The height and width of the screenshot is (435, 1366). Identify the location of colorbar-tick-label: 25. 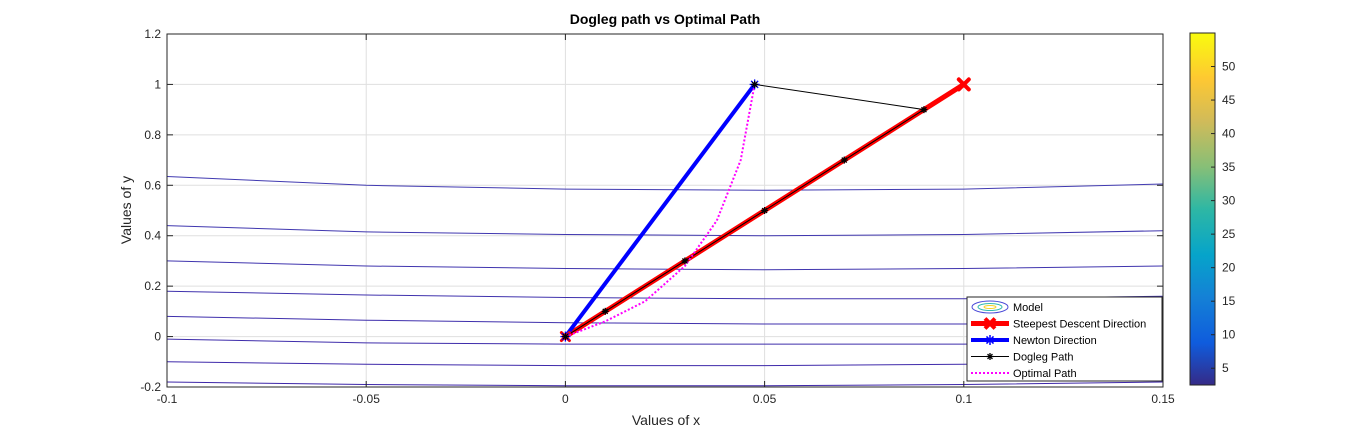
(1229, 234).